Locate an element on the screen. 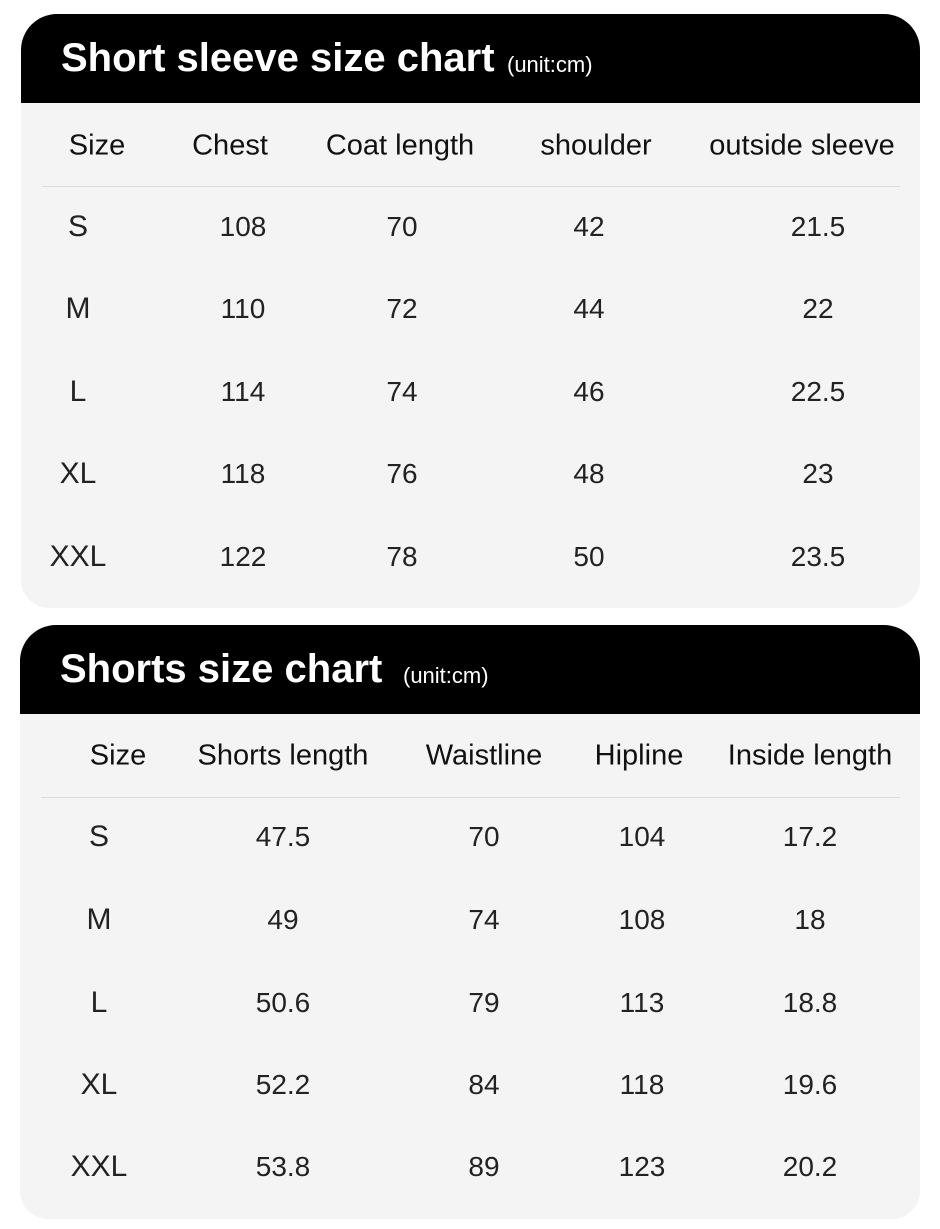 This screenshot has height=1229, width=940. table-cell: 84 is located at coordinates (484, 1084).